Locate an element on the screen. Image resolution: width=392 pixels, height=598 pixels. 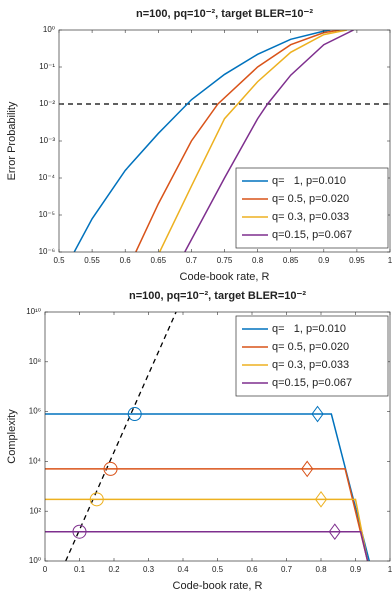
y-tick-label: 10⁸ is located at coordinates (35, 361).